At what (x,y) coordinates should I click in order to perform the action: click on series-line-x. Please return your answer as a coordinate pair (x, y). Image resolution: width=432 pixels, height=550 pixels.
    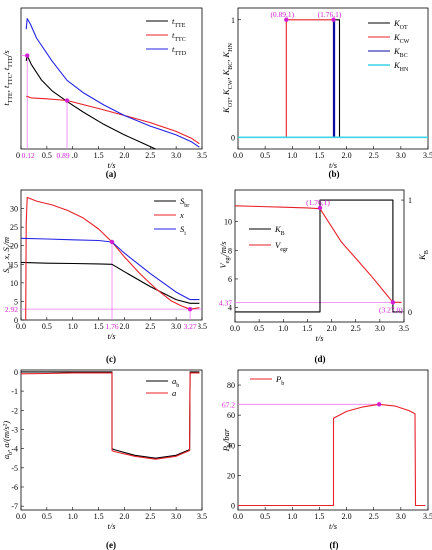
    Looking at the image, I should click on (112, 258).